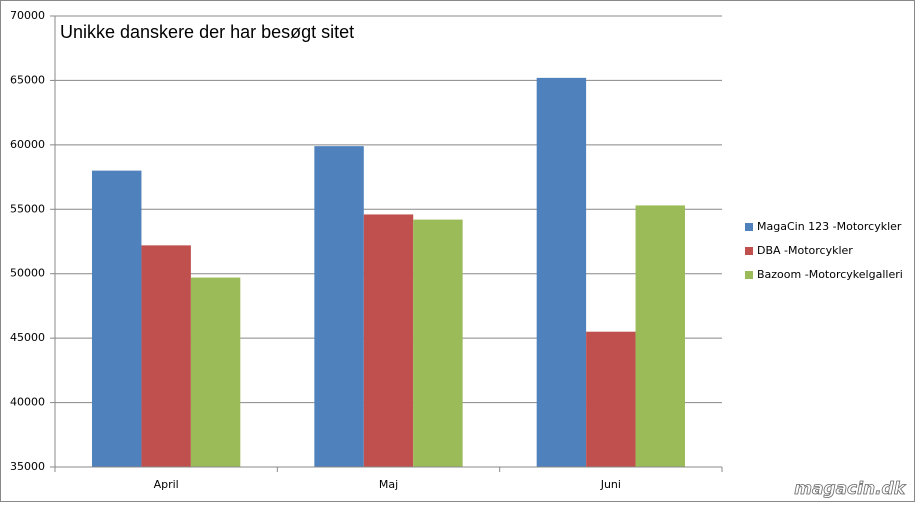  Describe the element at coordinates (388, 484) in the screenshot. I see `x-tick-label: Maj` at that location.